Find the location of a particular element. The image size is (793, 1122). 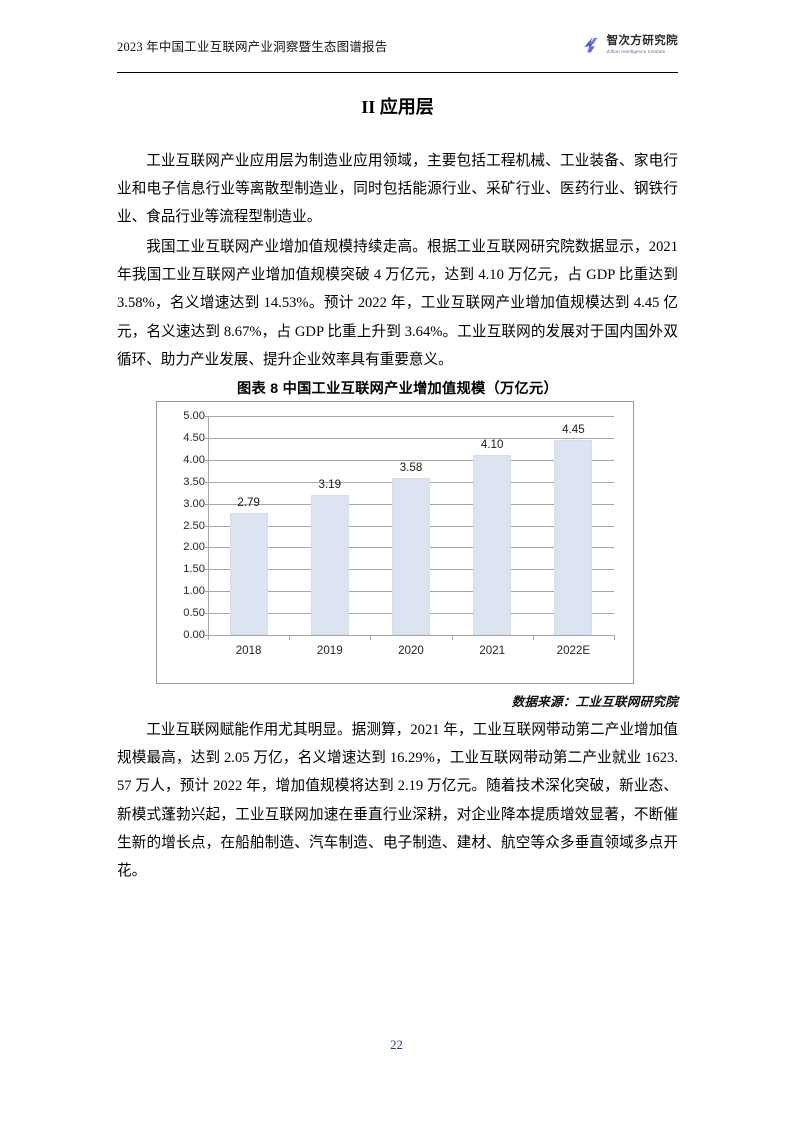

section-heading: II 应用层 is located at coordinates (397, 107).